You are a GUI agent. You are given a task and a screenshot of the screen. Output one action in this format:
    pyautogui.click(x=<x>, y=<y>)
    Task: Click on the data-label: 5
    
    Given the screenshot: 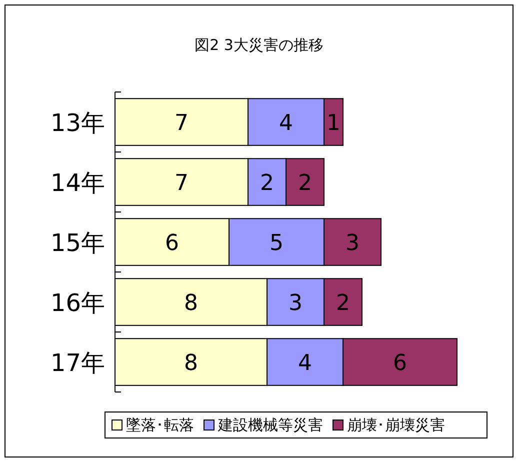 What is the action you would take?
    pyautogui.click(x=277, y=243)
    